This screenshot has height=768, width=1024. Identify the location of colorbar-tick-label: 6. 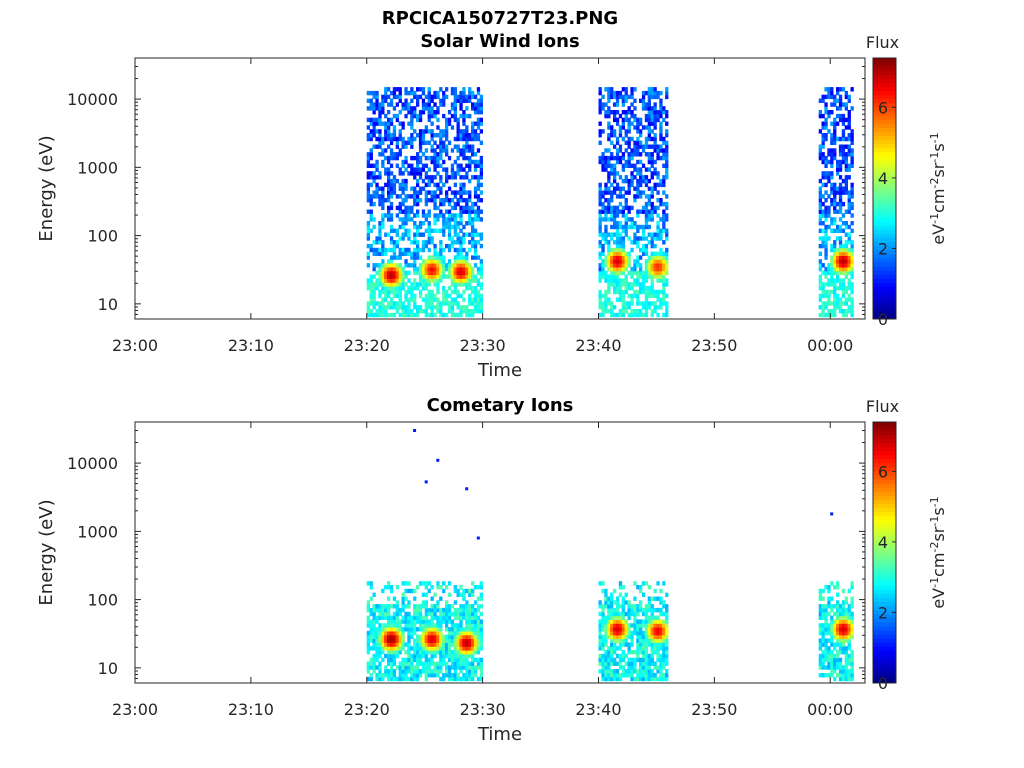
(883, 107).